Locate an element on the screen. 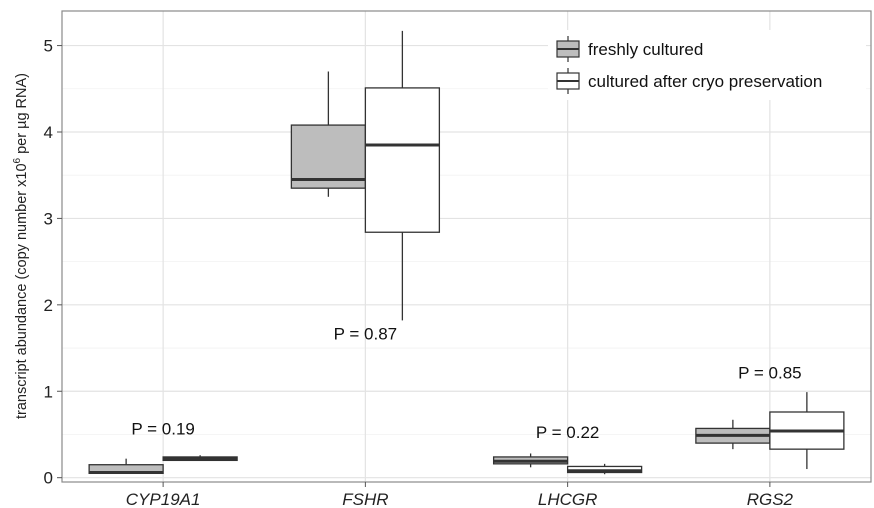 The height and width of the screenshot is (508, 874). legend-label: cultured after cryo preservation is located at coordinates (705, 81).